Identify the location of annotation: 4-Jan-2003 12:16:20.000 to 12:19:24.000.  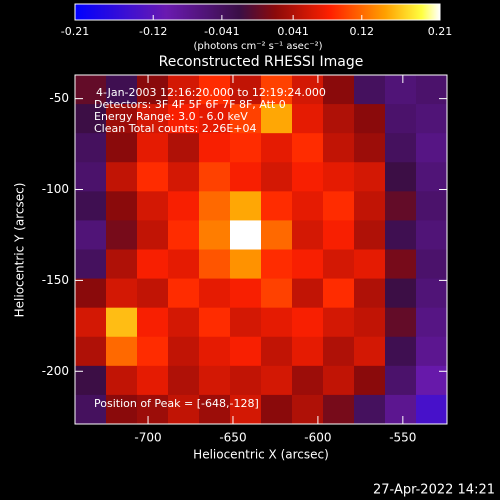
(211, 92).